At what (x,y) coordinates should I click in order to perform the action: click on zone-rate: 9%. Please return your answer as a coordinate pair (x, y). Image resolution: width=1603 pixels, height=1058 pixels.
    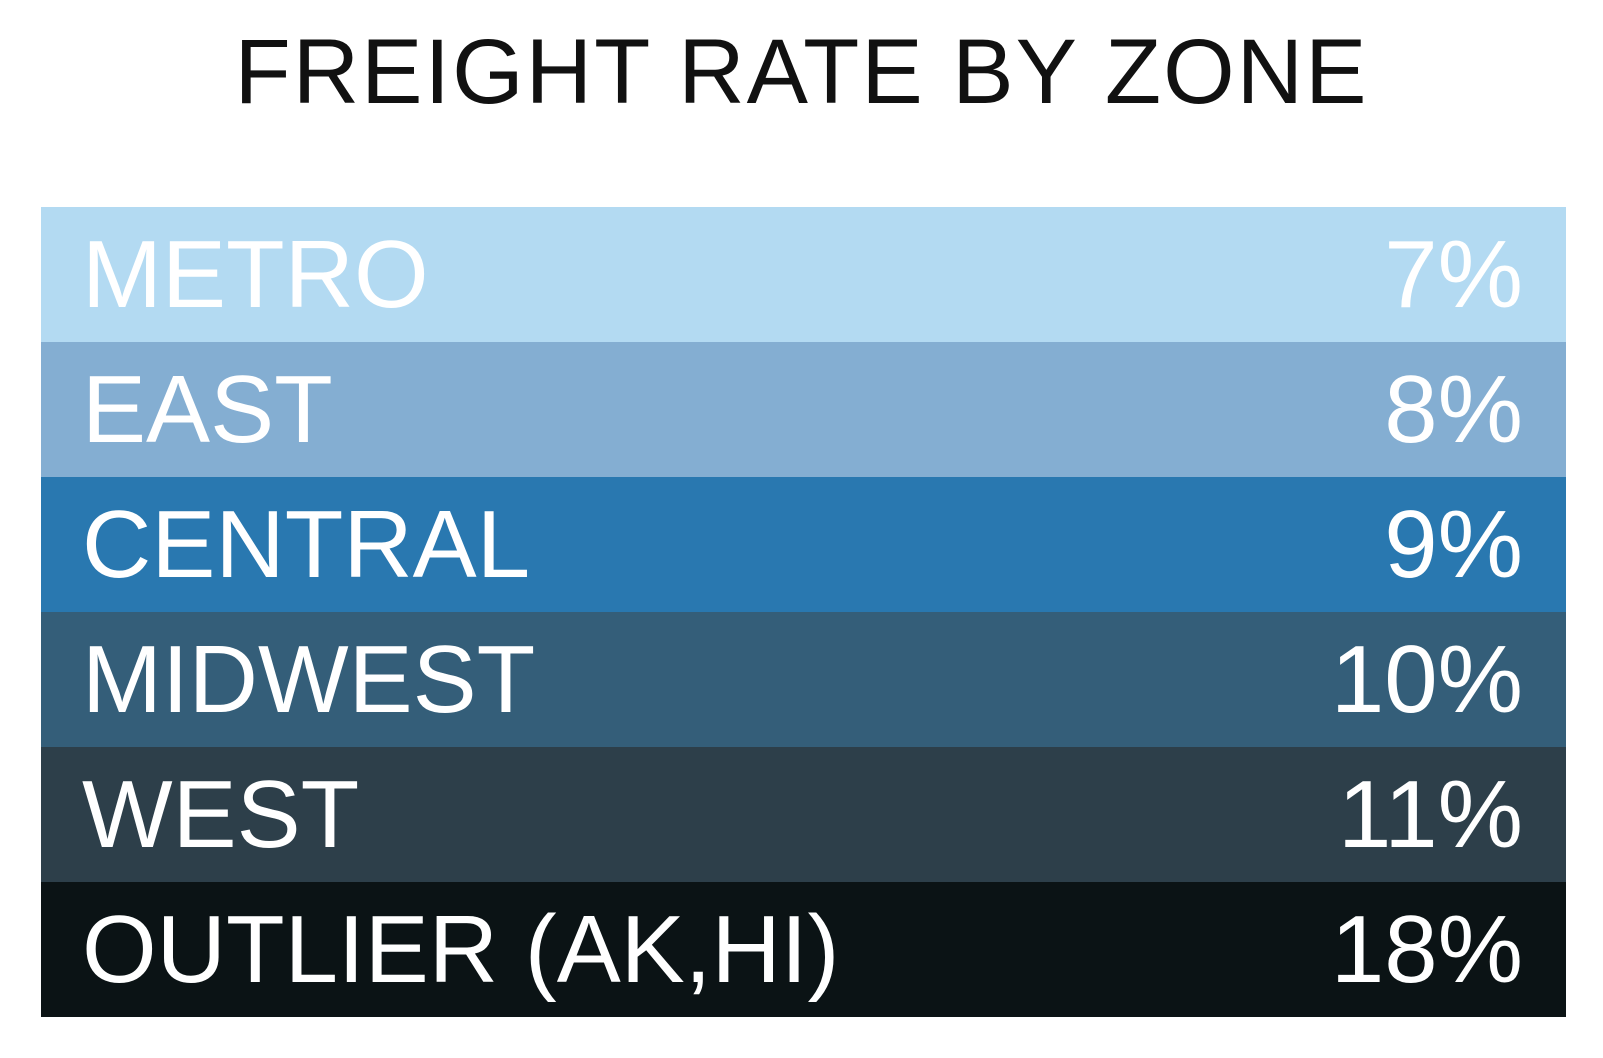
    Looking at the image, I should click on (1453, 544).